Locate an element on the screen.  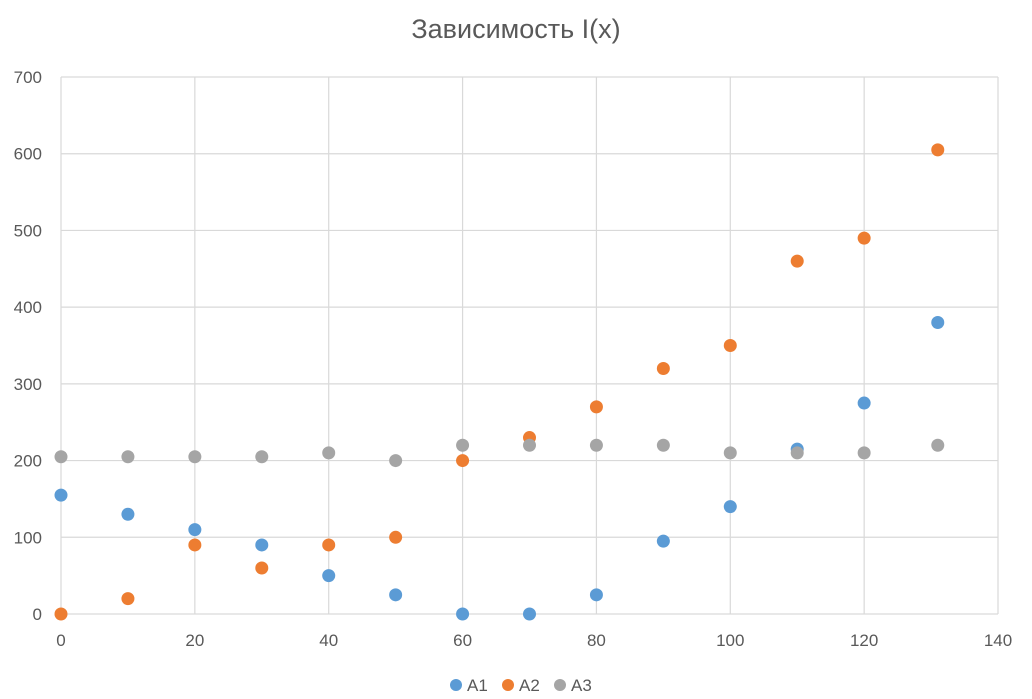
legend-item-a2: A2 is located at coordinates (521, 685).